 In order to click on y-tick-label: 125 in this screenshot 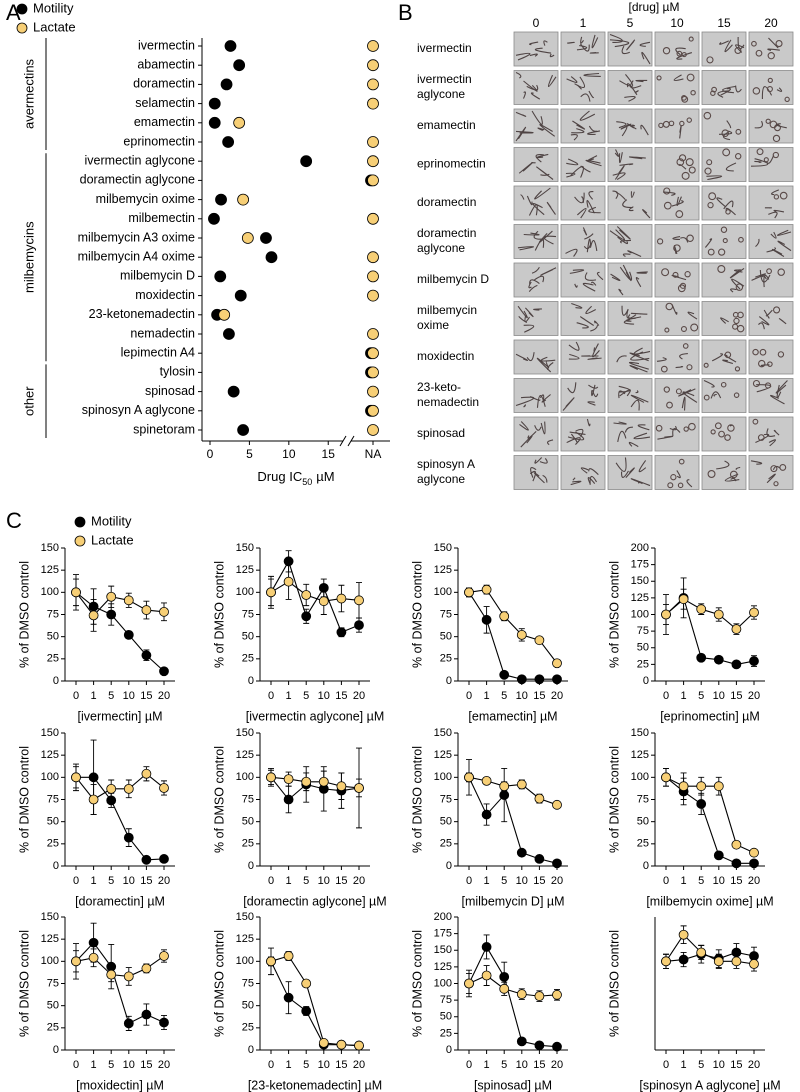, I will do `click(245, 570)`.